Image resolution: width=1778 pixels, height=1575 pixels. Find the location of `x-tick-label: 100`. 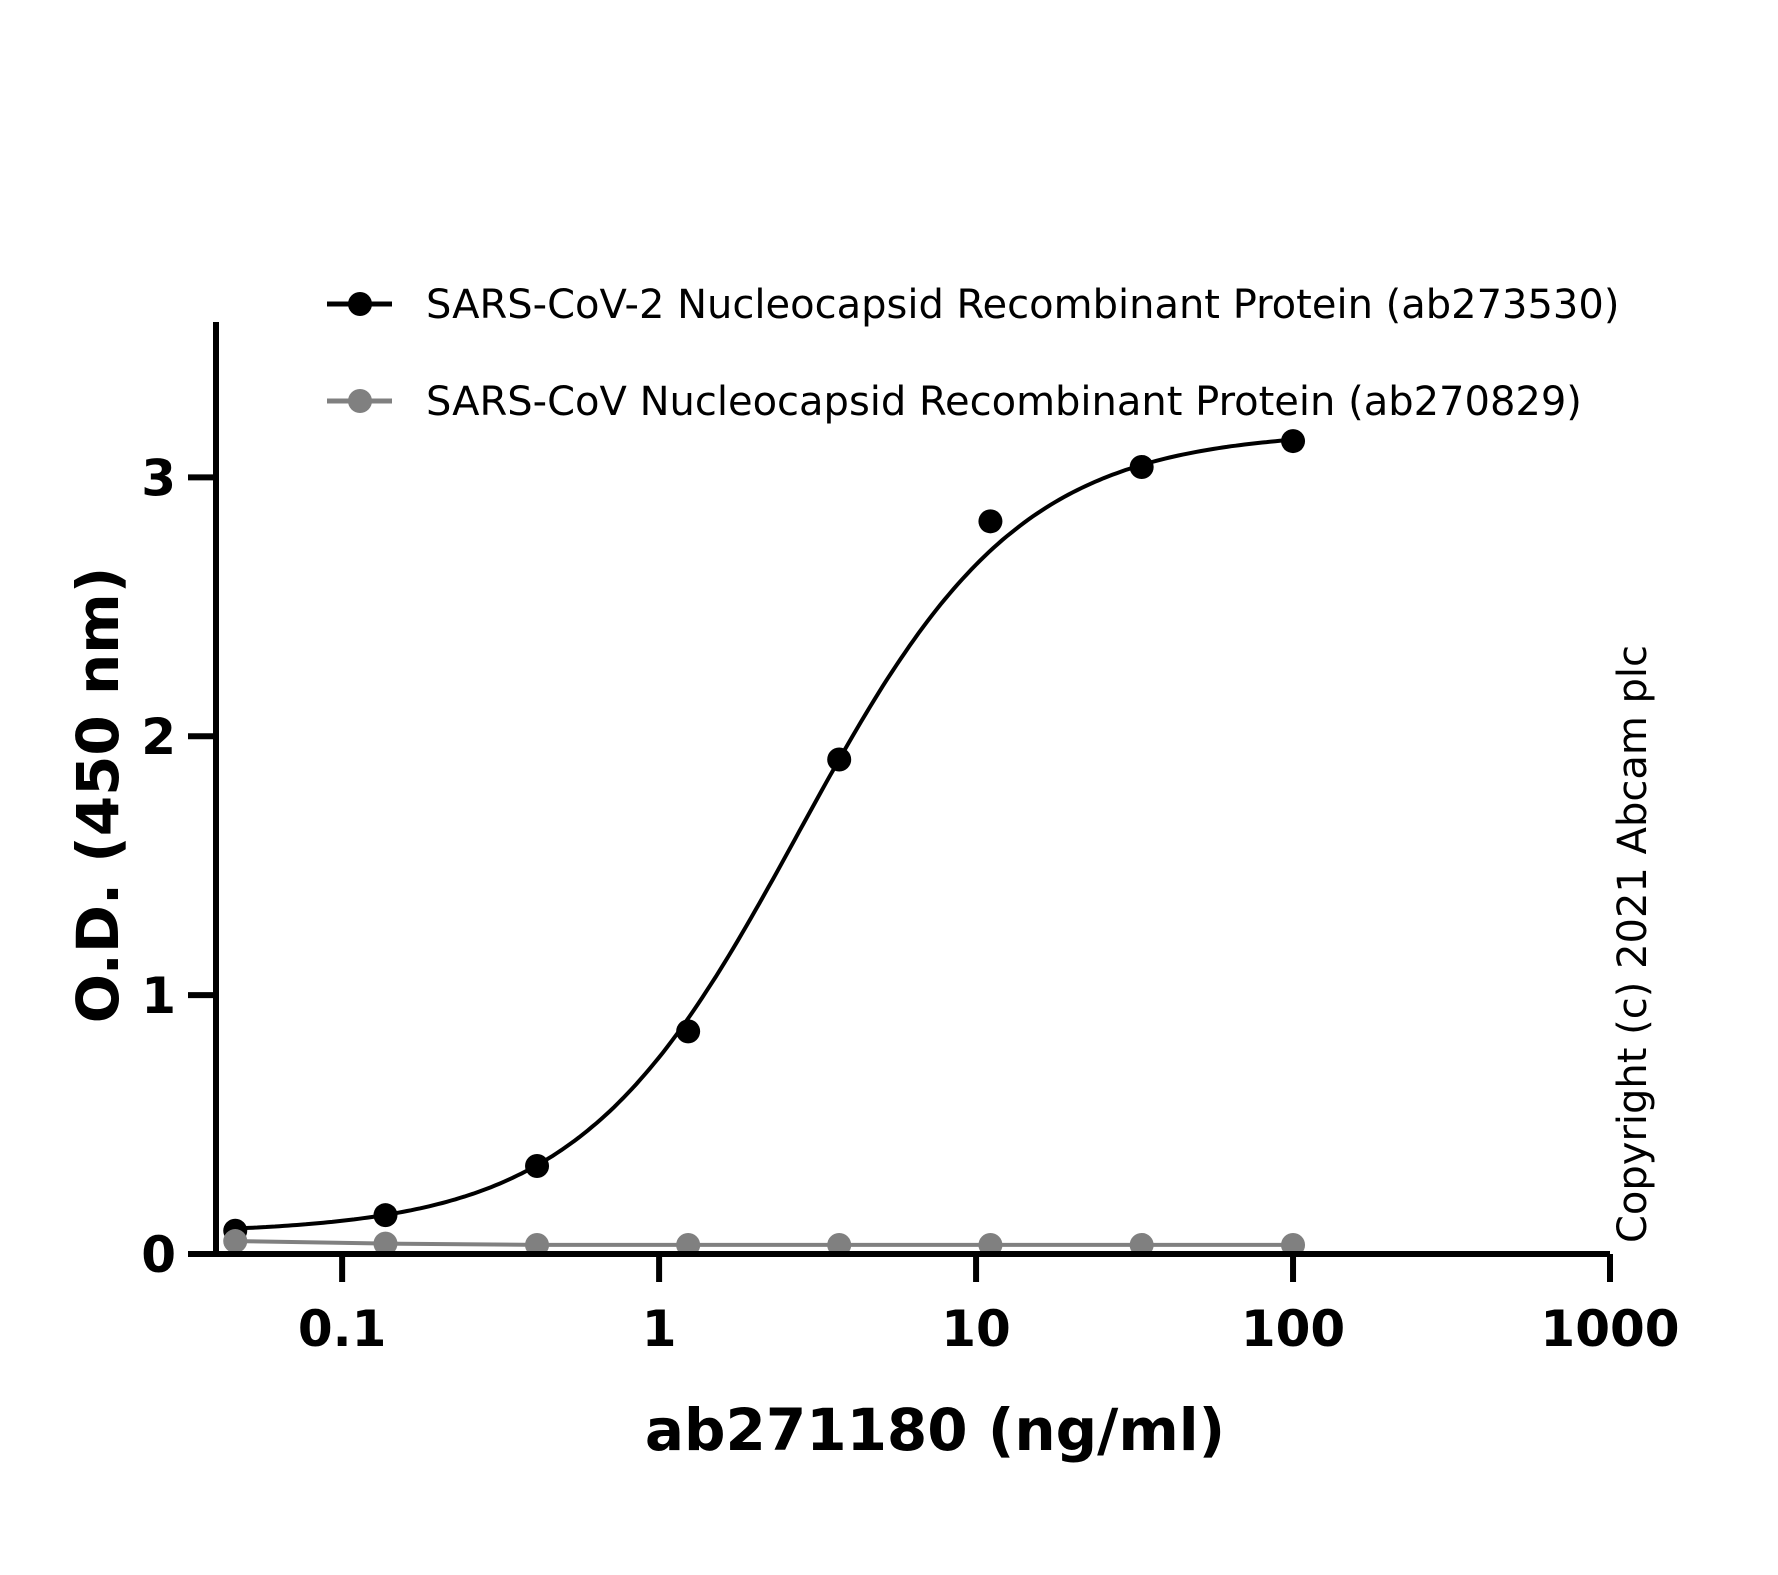

x-tick-label: 100 is located at coordinates (1293, 1329).